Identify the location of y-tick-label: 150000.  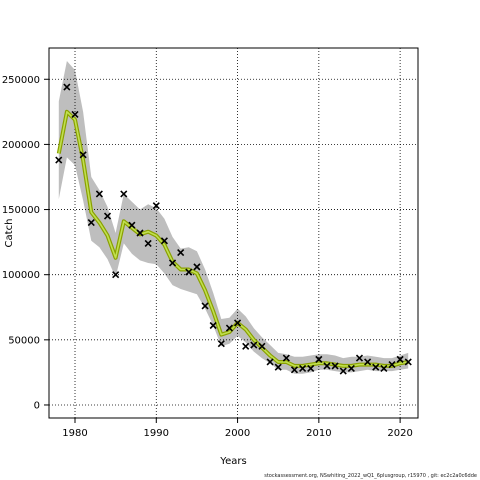
(21, 210).